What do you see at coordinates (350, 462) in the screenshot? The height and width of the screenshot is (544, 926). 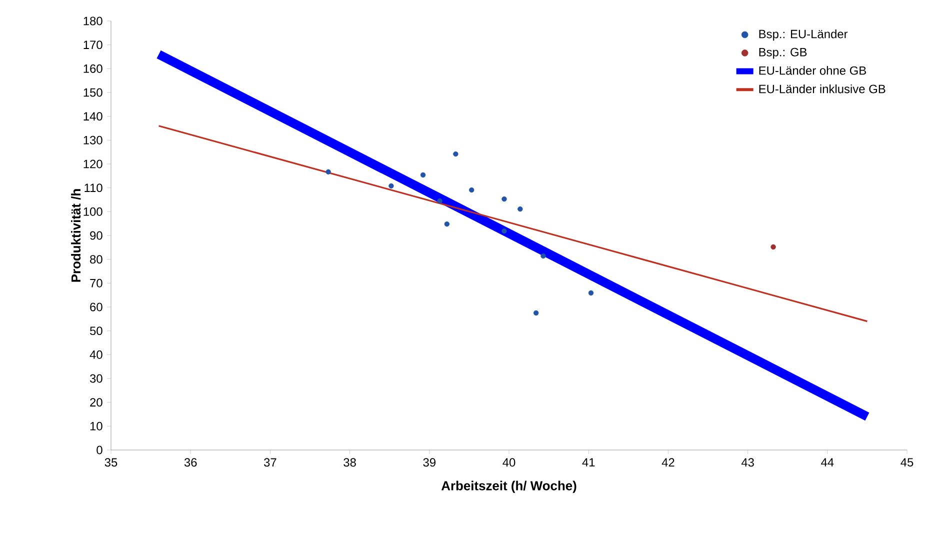 I see `x-tick-label: 38` at bounding box center [350, 462].